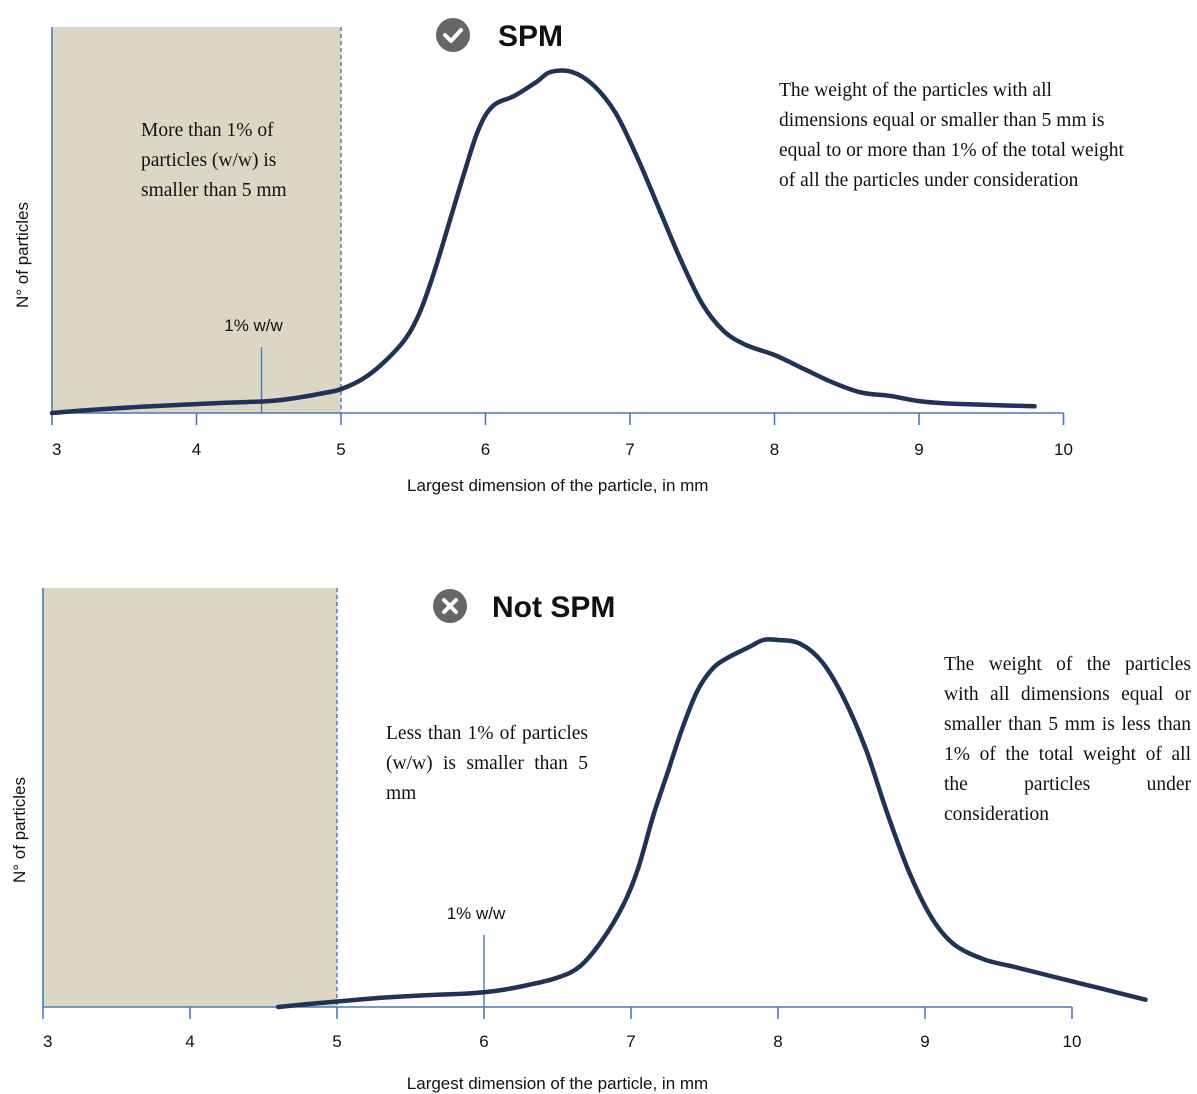 This screenshot has width=1197, height=1094. I want to click on cross-circle-icon, so click(450, 606).